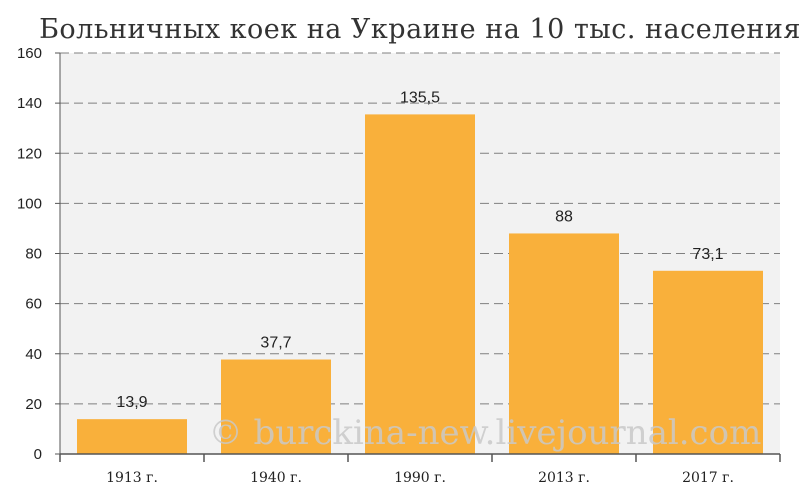  Describe the element at coordinates (420, 97) in the screenshot. I see `data-label: 135,5` at that location.